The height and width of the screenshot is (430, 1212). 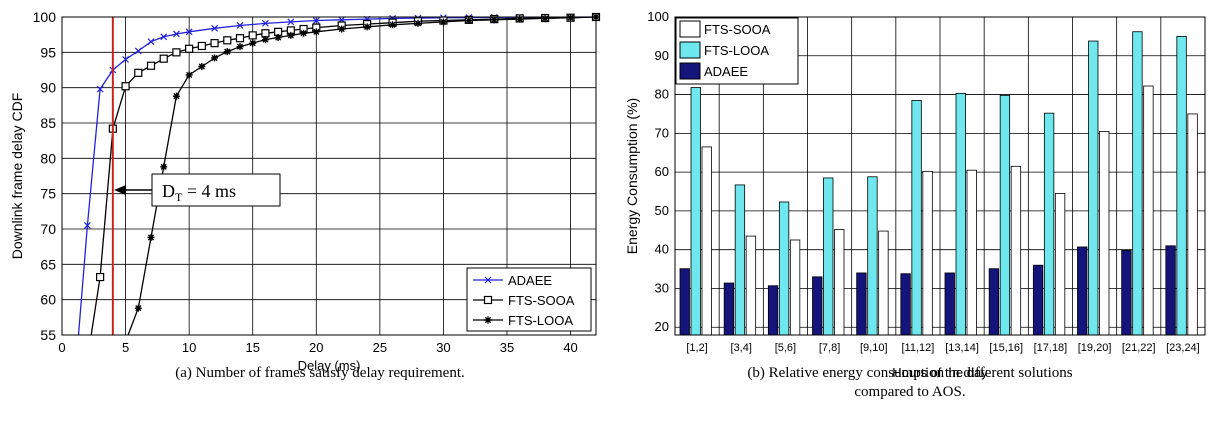 What do you see at coordinates (696, 348) in the screenshot?
I see `energy-x-tick-label: [1,2]` at bounding box center [696, 348].